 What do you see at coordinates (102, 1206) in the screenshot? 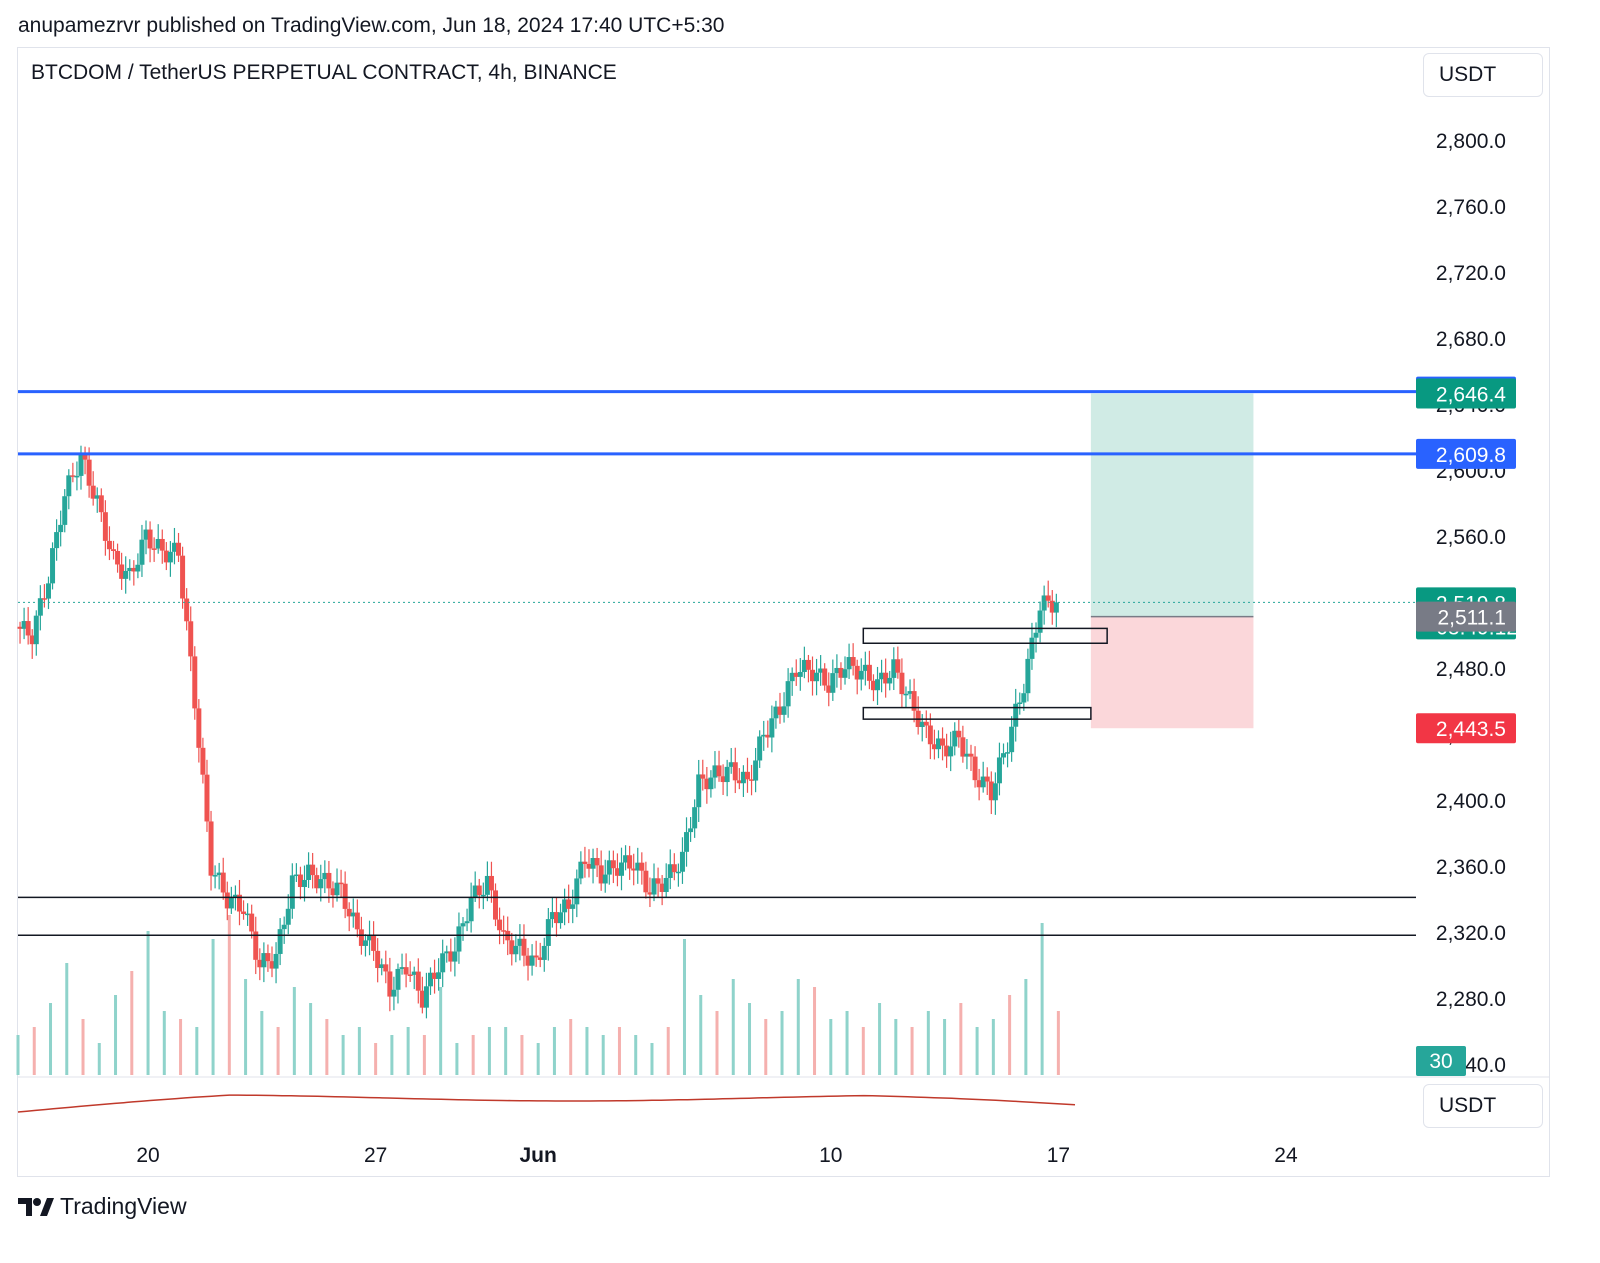
I see `tradingview-brand: TradingView` at bounding box center [102, 1206].